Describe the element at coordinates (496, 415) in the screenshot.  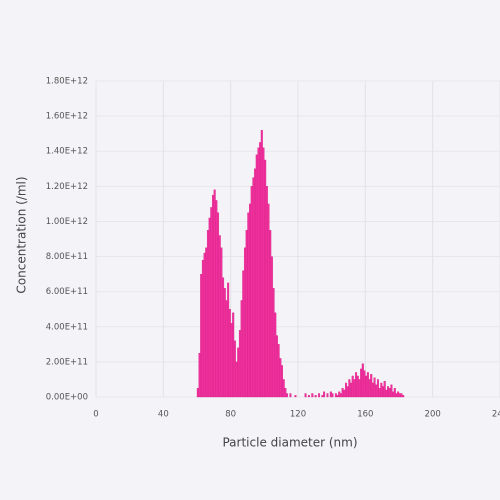
I see `x-tick-label: 240` at that location.